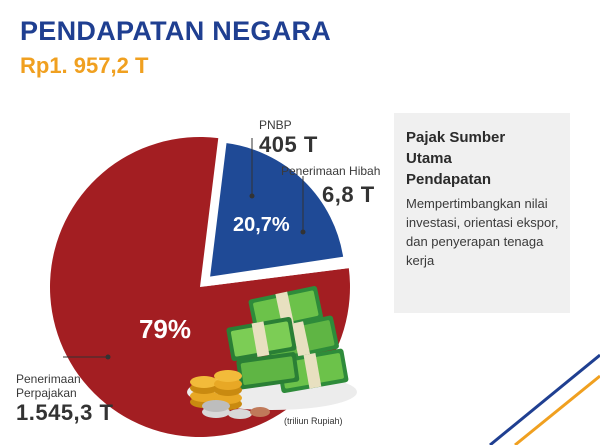 The width and height of the screenshot is (600, 445). Describe the element at coordinates (261, 225) in the screenshot. I see `pnbp-percent-label: 20,7%` at that location.